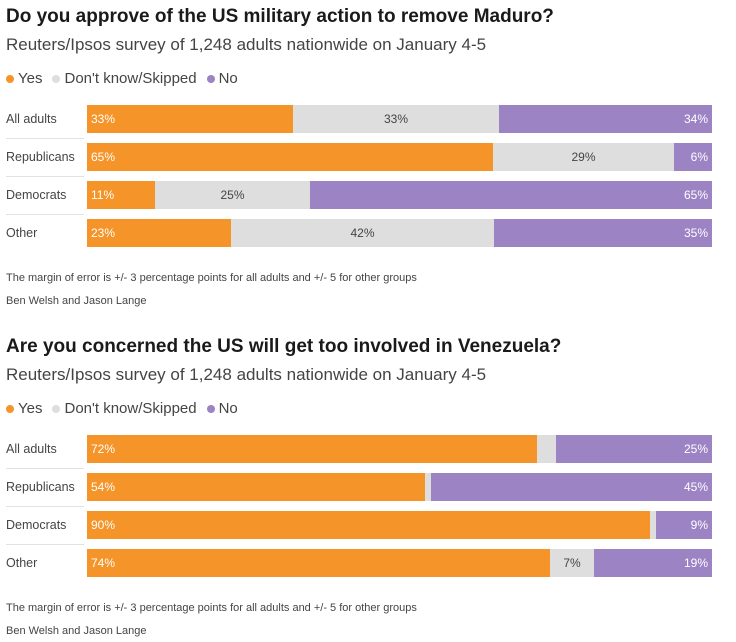 The image size is (736, 642). Describe the element at coordinates (103, 233) in the screenshot. I see `data-label: 23%` at that location.